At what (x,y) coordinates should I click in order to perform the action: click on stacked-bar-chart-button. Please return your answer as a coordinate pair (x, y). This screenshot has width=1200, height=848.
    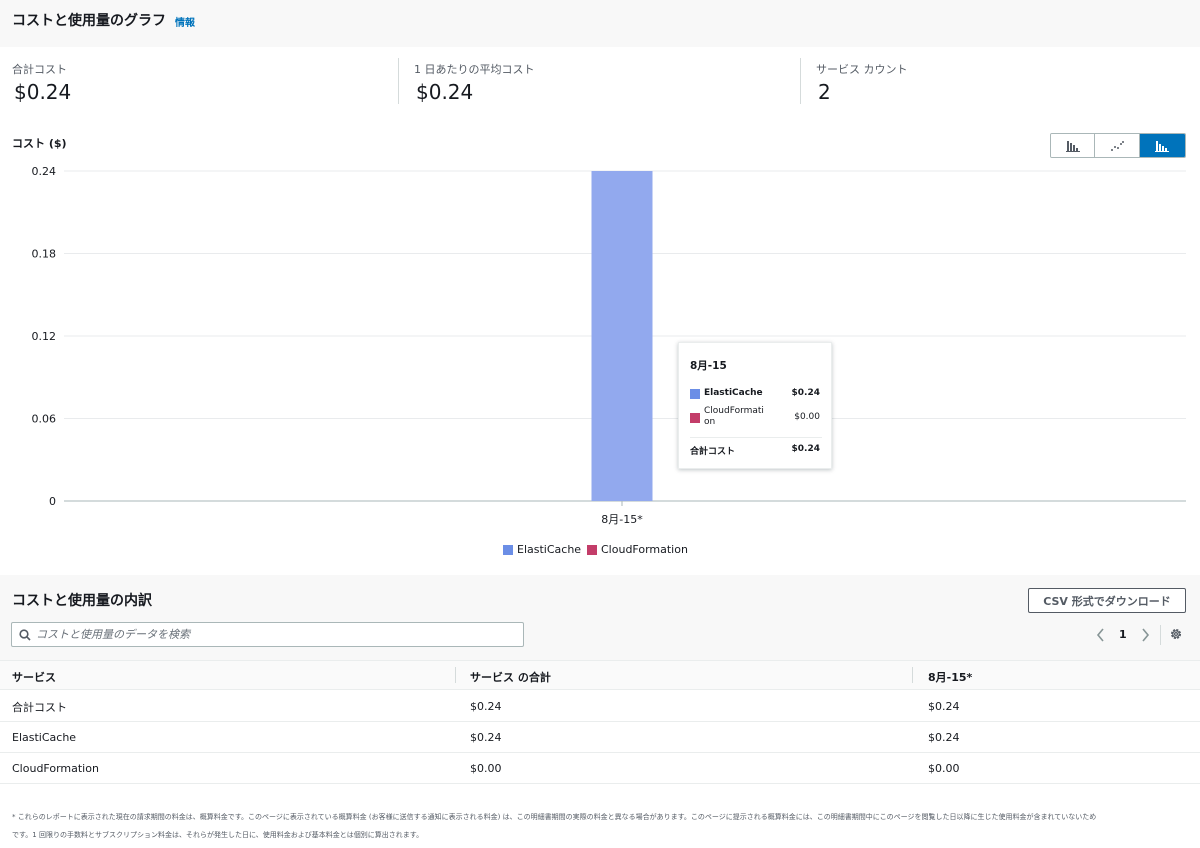
    Looking at the image, I should click on (1162, 145).